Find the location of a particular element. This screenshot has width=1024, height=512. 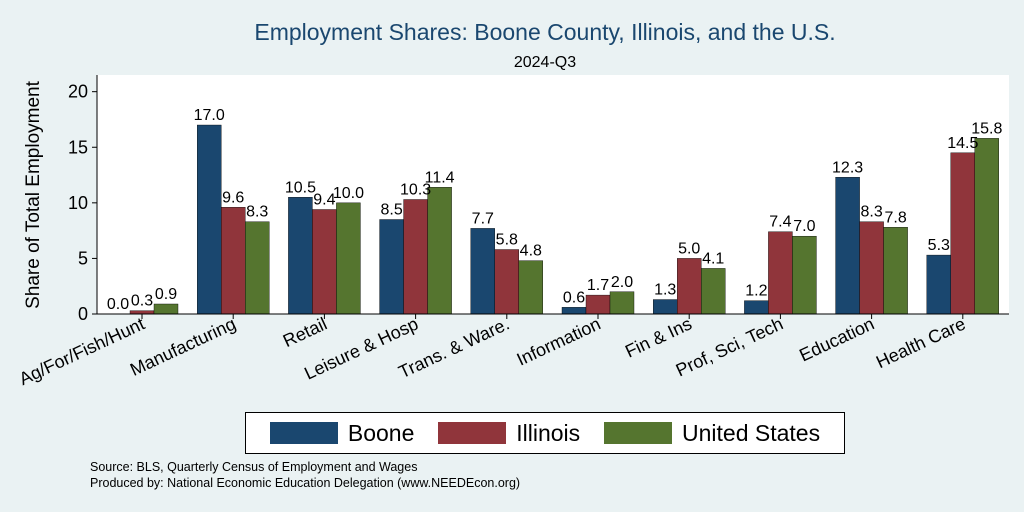

bar-illinois-trans-ware is located at coordinates (506, 282).